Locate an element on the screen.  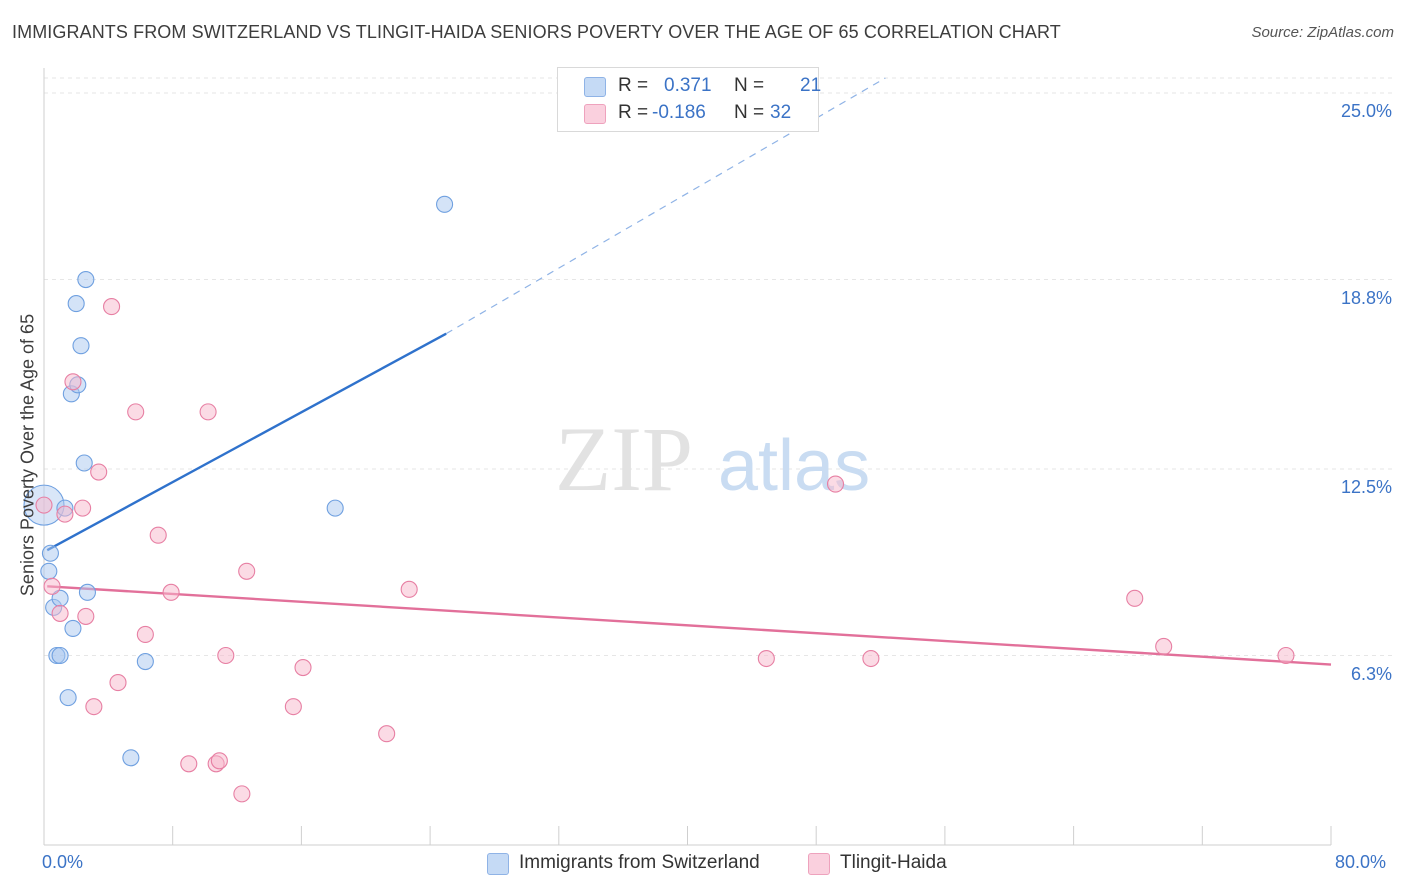
watermark-zip: ZIP is located at coordinates (624, 459).